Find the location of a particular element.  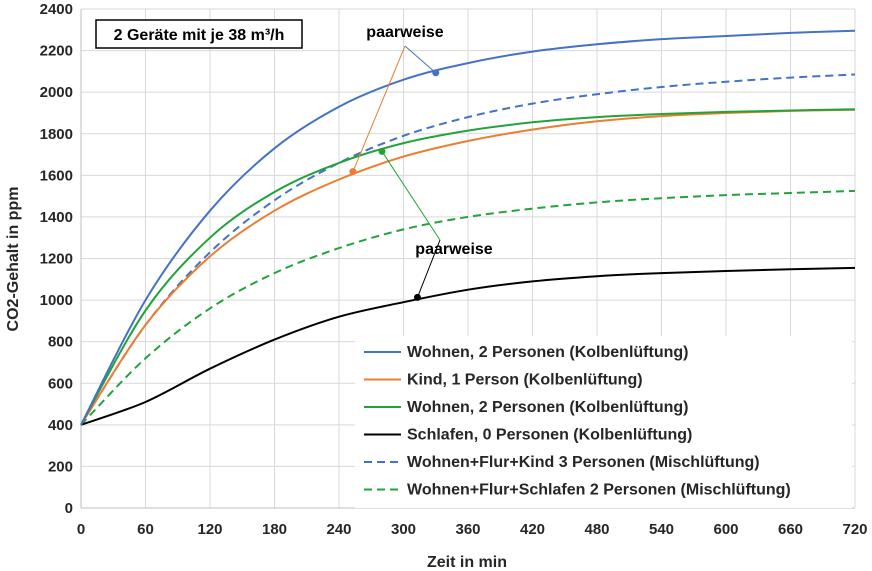

legend-label-1: Wohnen, 2 Personen (Kolbenlüftung) is located at coordinates (547, 352).